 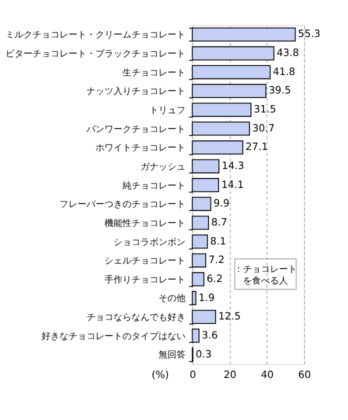 I want to click on data-label: 55.3, so click(x=309, y=34).